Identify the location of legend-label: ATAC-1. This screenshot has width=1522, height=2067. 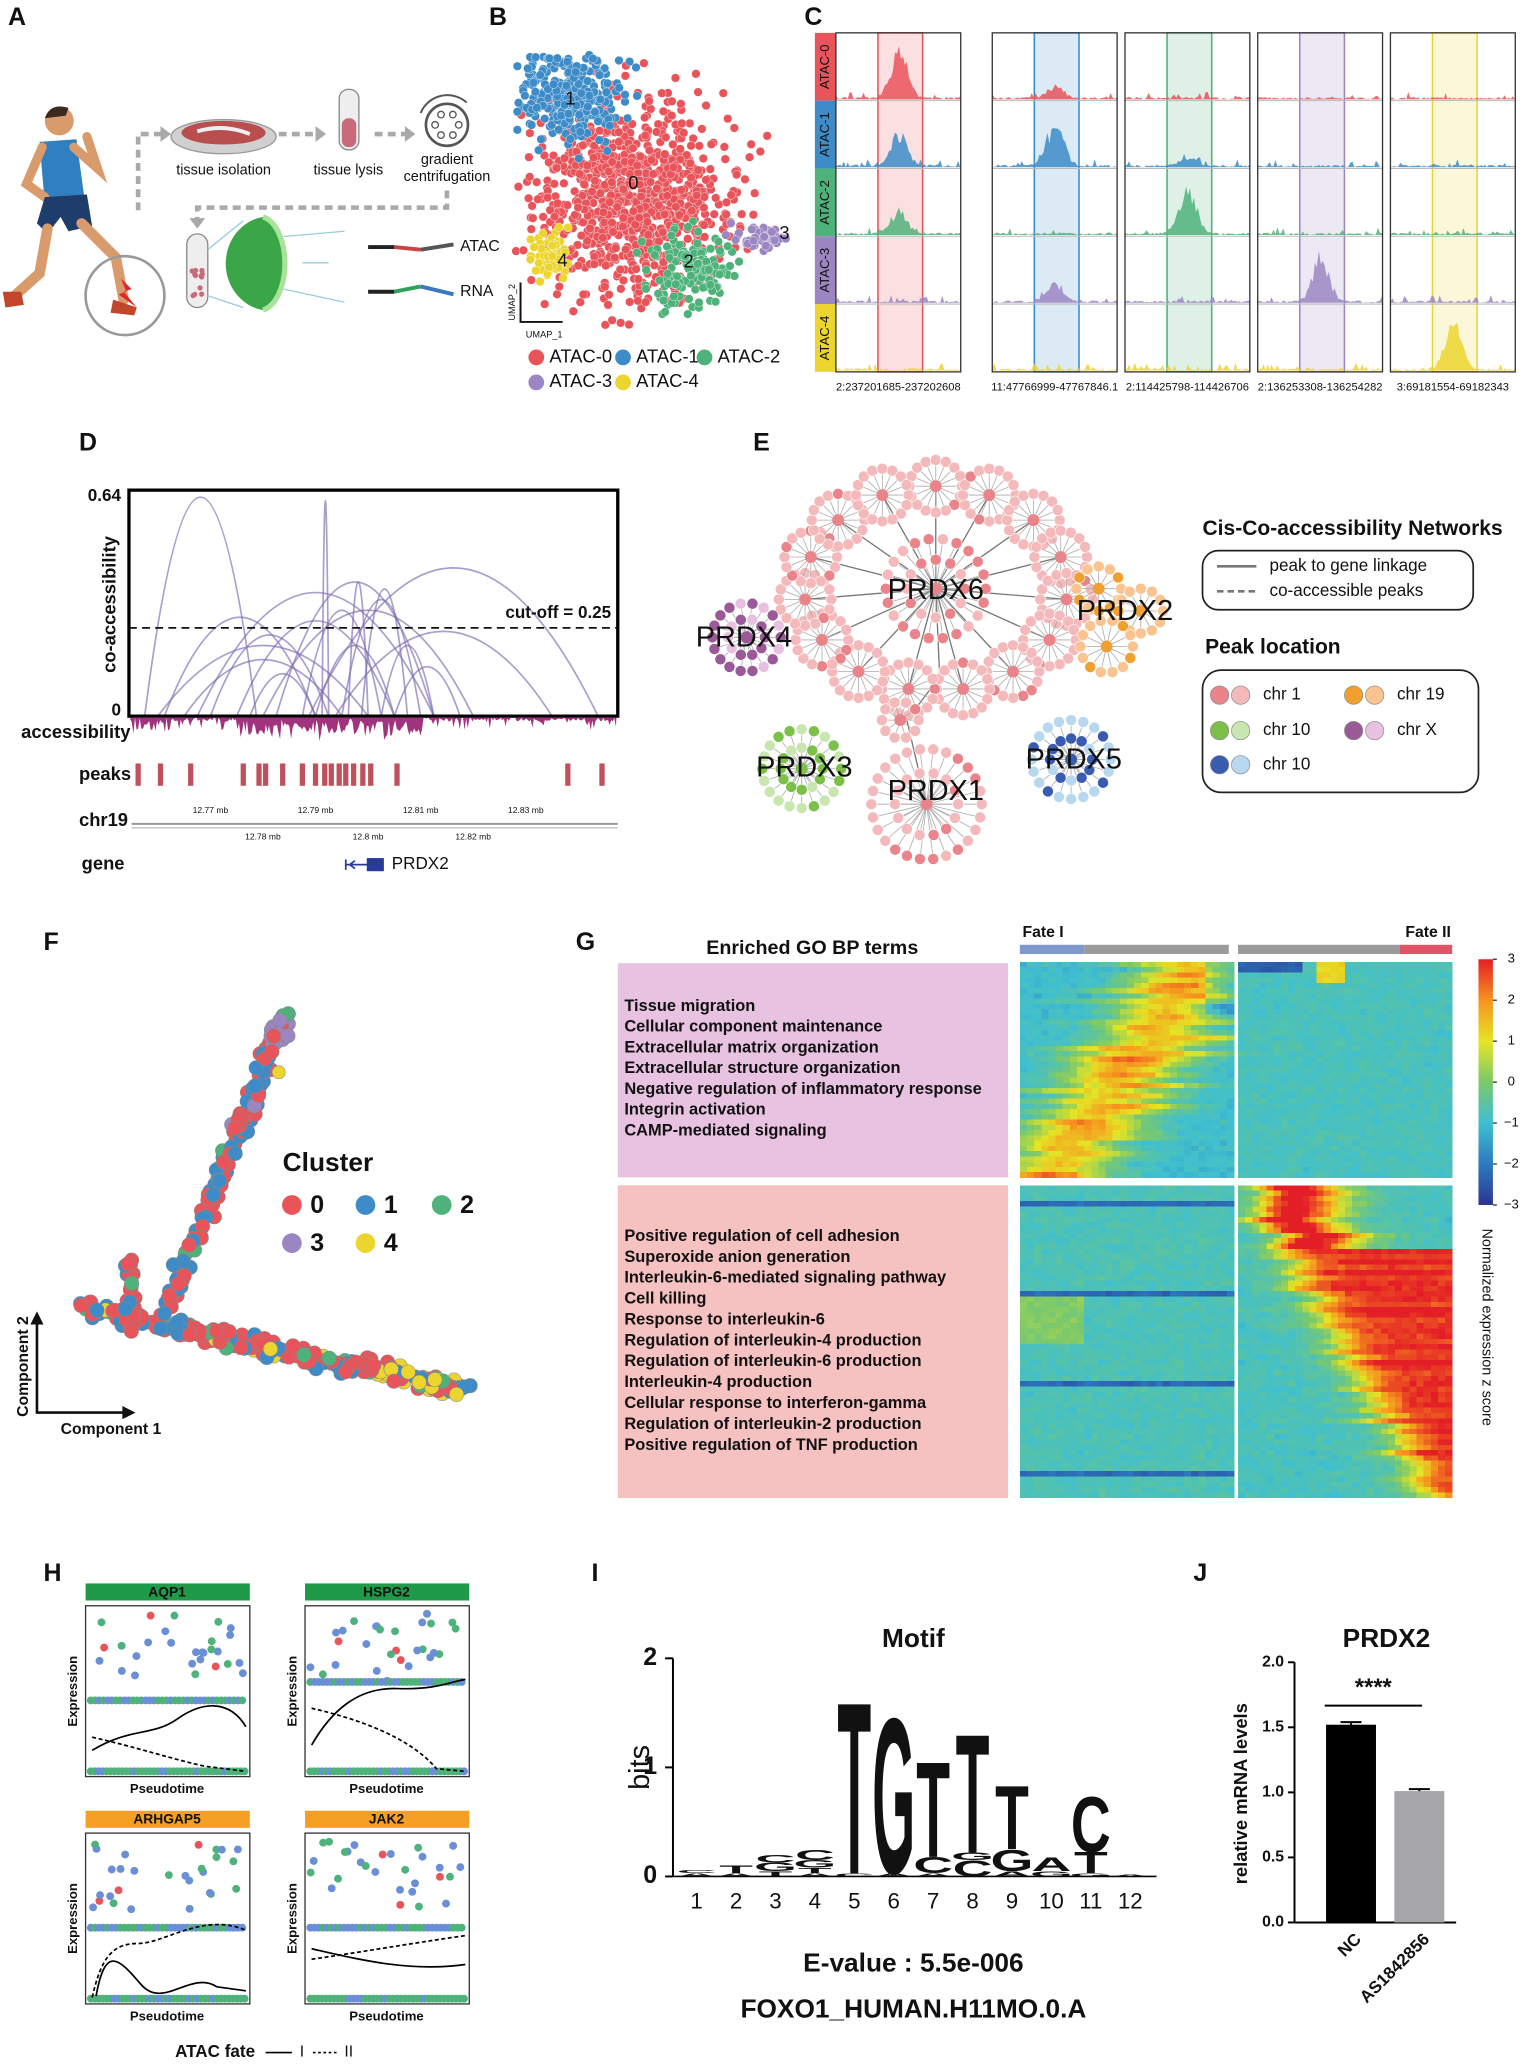
(667, 355).